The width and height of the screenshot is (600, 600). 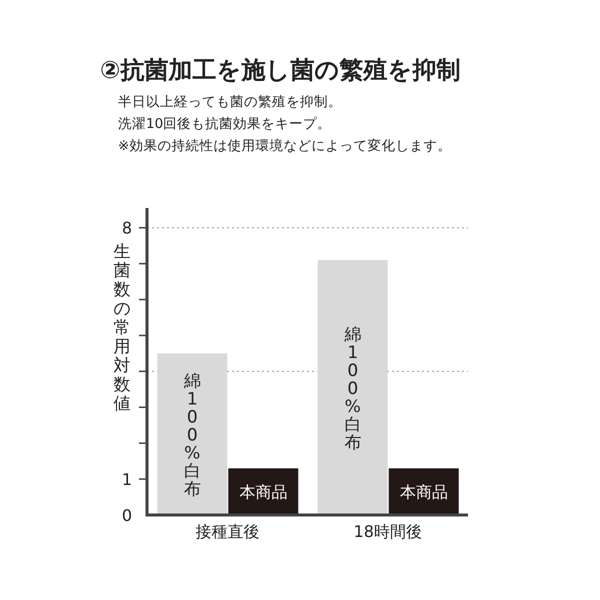 What do you see at coordinates (127, 515) in the screenshot?
I see `y-tick-label: 0` at bounding box center [127, 515].